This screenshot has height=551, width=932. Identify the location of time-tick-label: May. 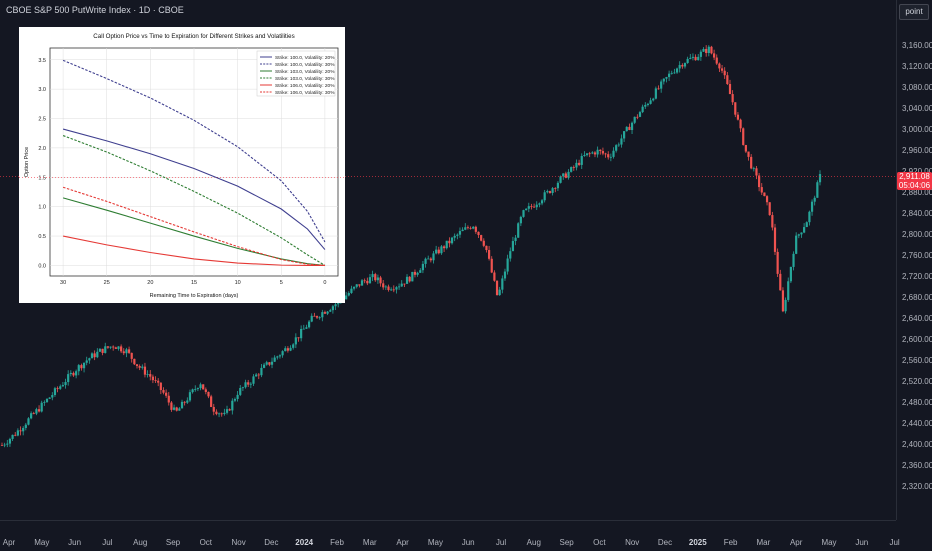
(435, 542).